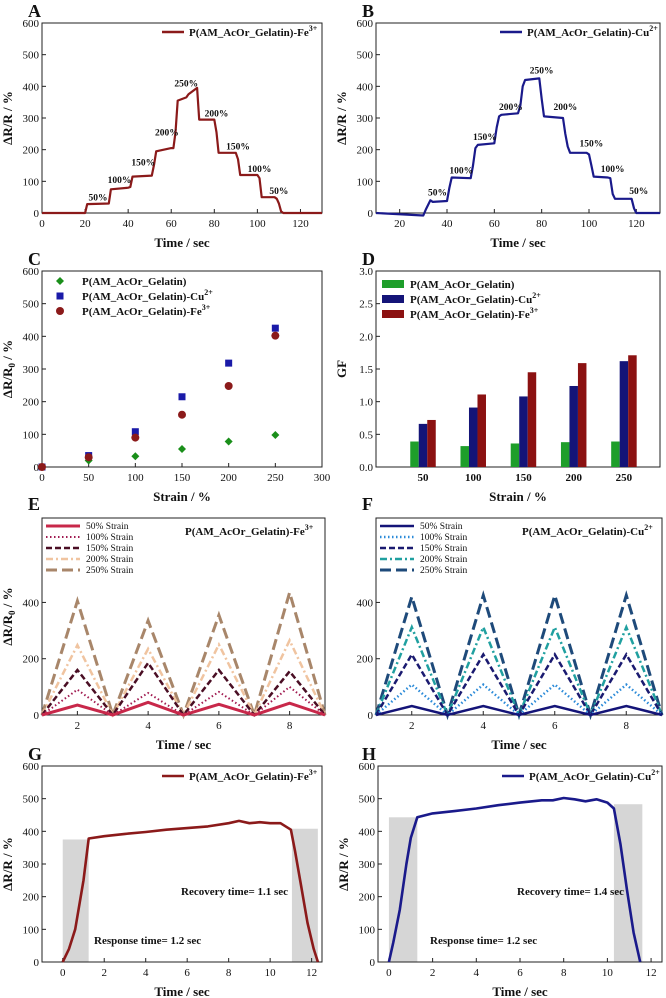 Image resolution: width=666 pixels, height=998 pixels. Describe the element at coordinates (34, 504) in the screenshot. I see `panel-e-letter: E` at that location.